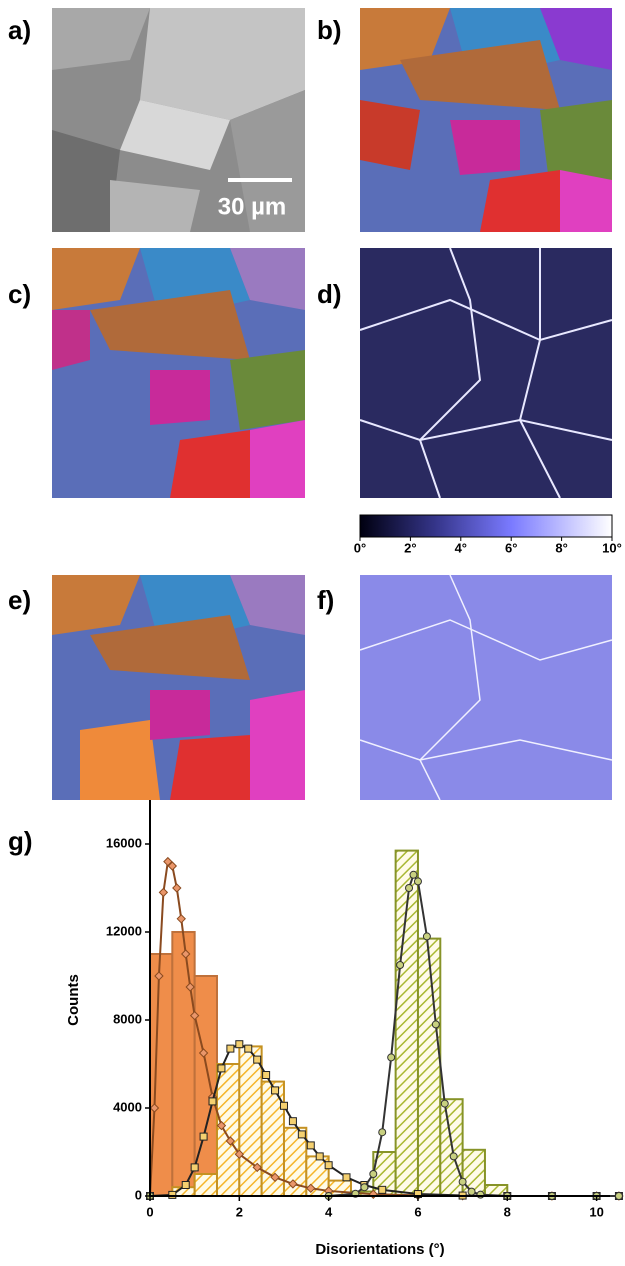 The image size is (625, 1266). I want to click on fit-line, so click(384, 1120).